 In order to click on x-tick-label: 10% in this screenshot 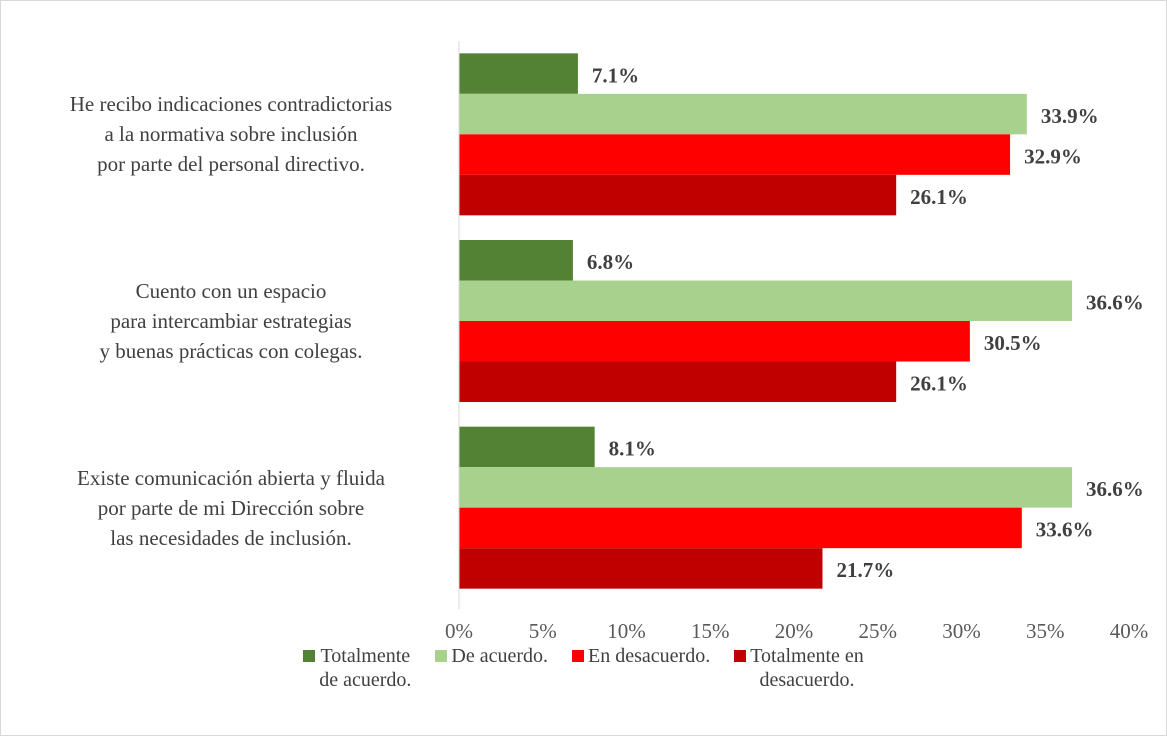, I will do `click(626, 631)`.